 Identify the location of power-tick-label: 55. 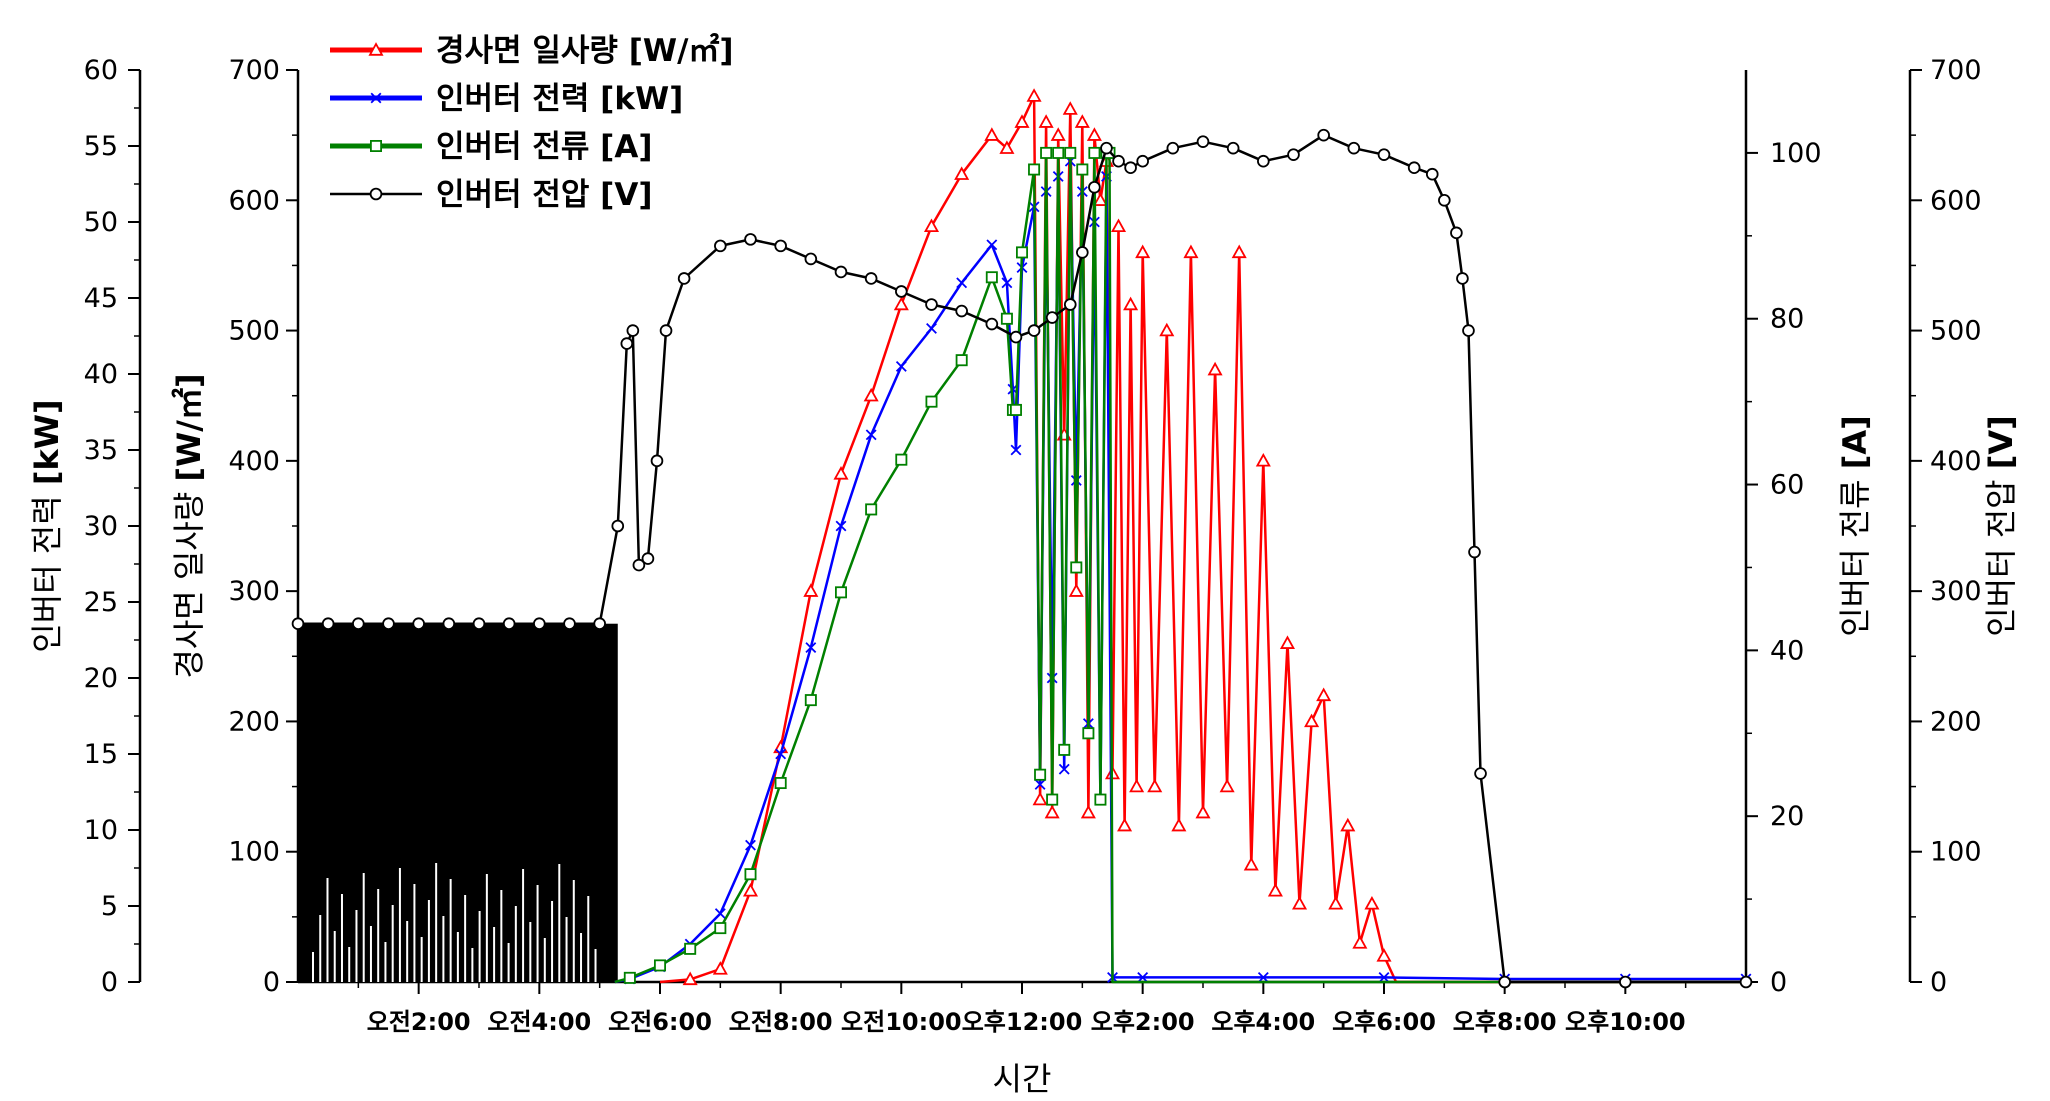
(101, 146).